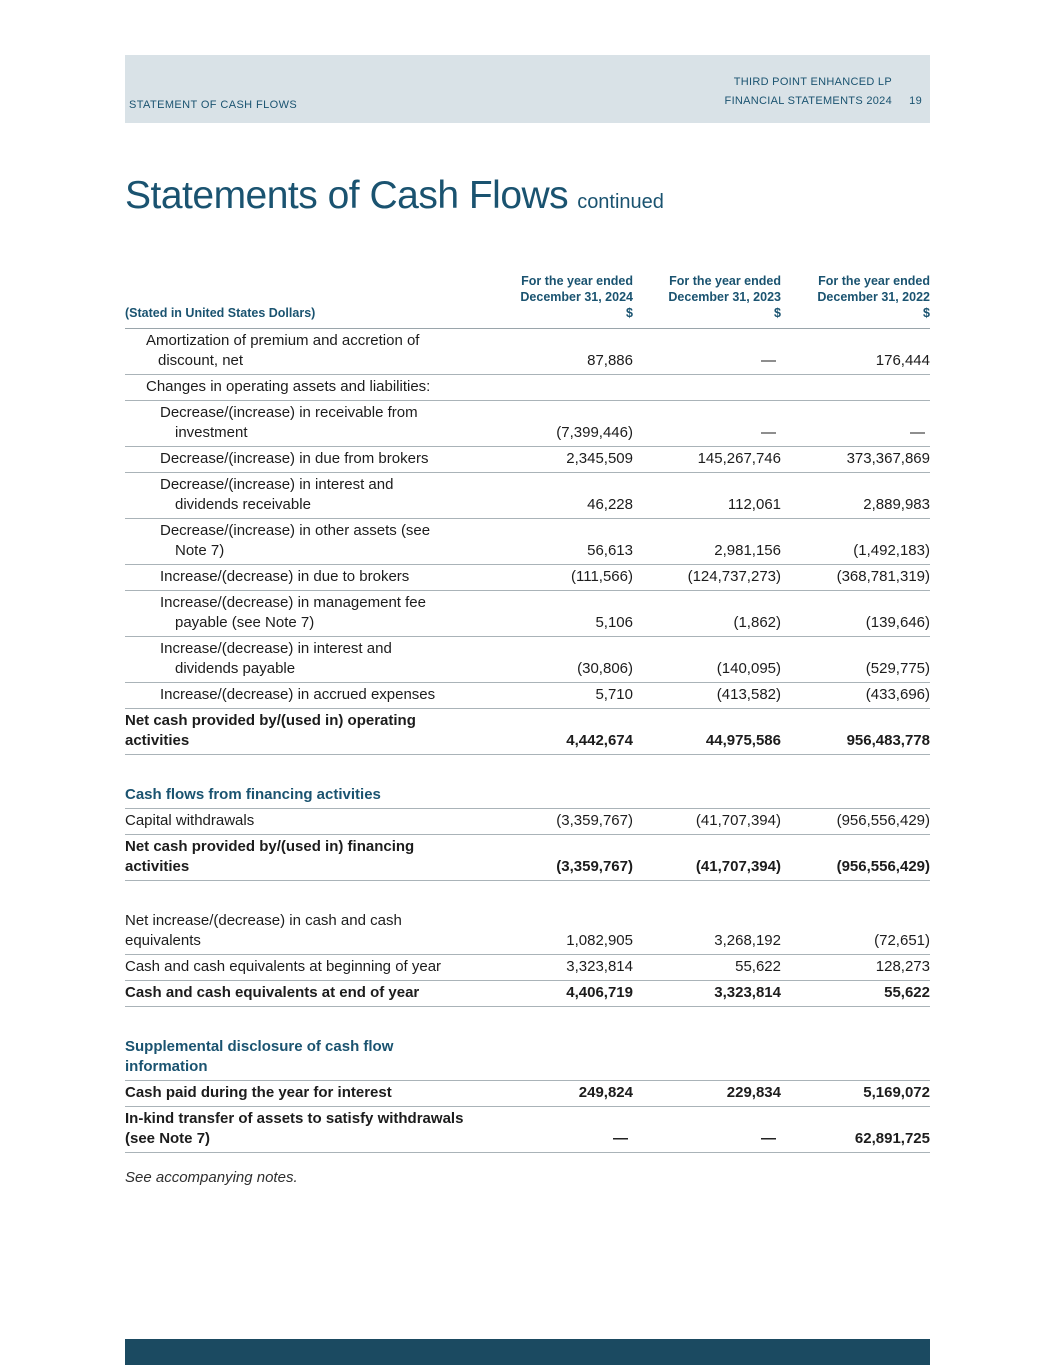  What do you see at coordinates (163, 940) in the screenshot?
I see `row-label-line: equivalents` at bounding box center [163, 940].